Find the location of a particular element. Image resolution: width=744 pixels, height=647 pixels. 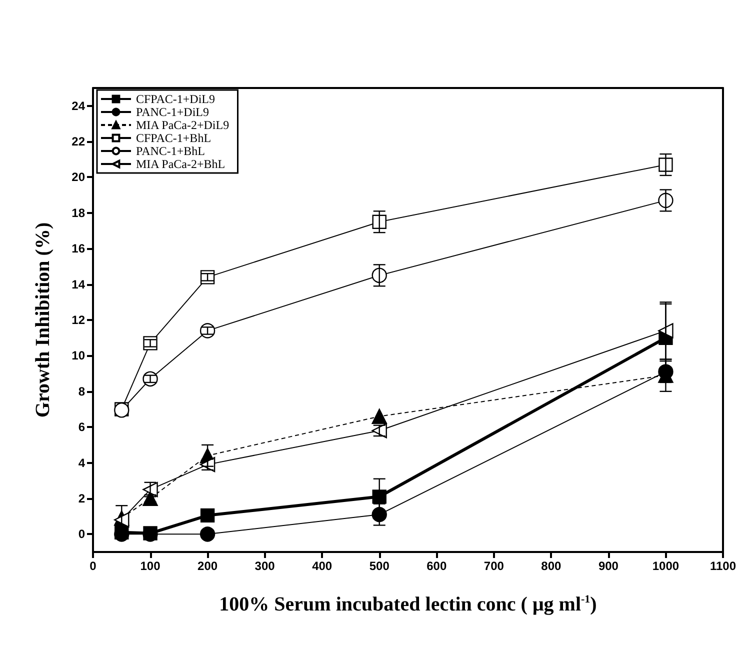

x-tick-label: 1000 is located at coordinates (666, 566).